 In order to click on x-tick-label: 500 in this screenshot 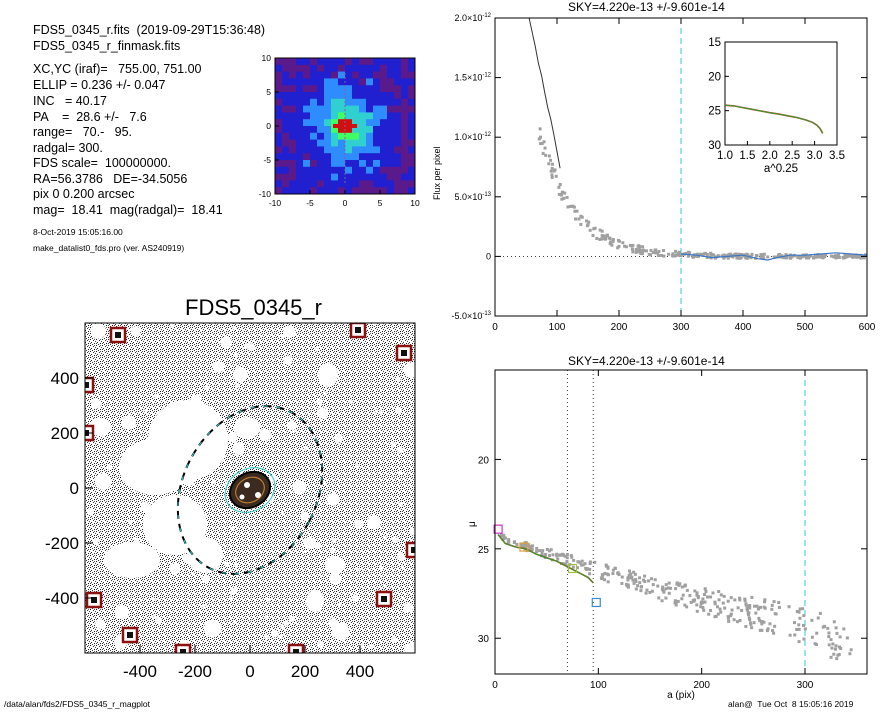, I will do `click(805, 327)`.